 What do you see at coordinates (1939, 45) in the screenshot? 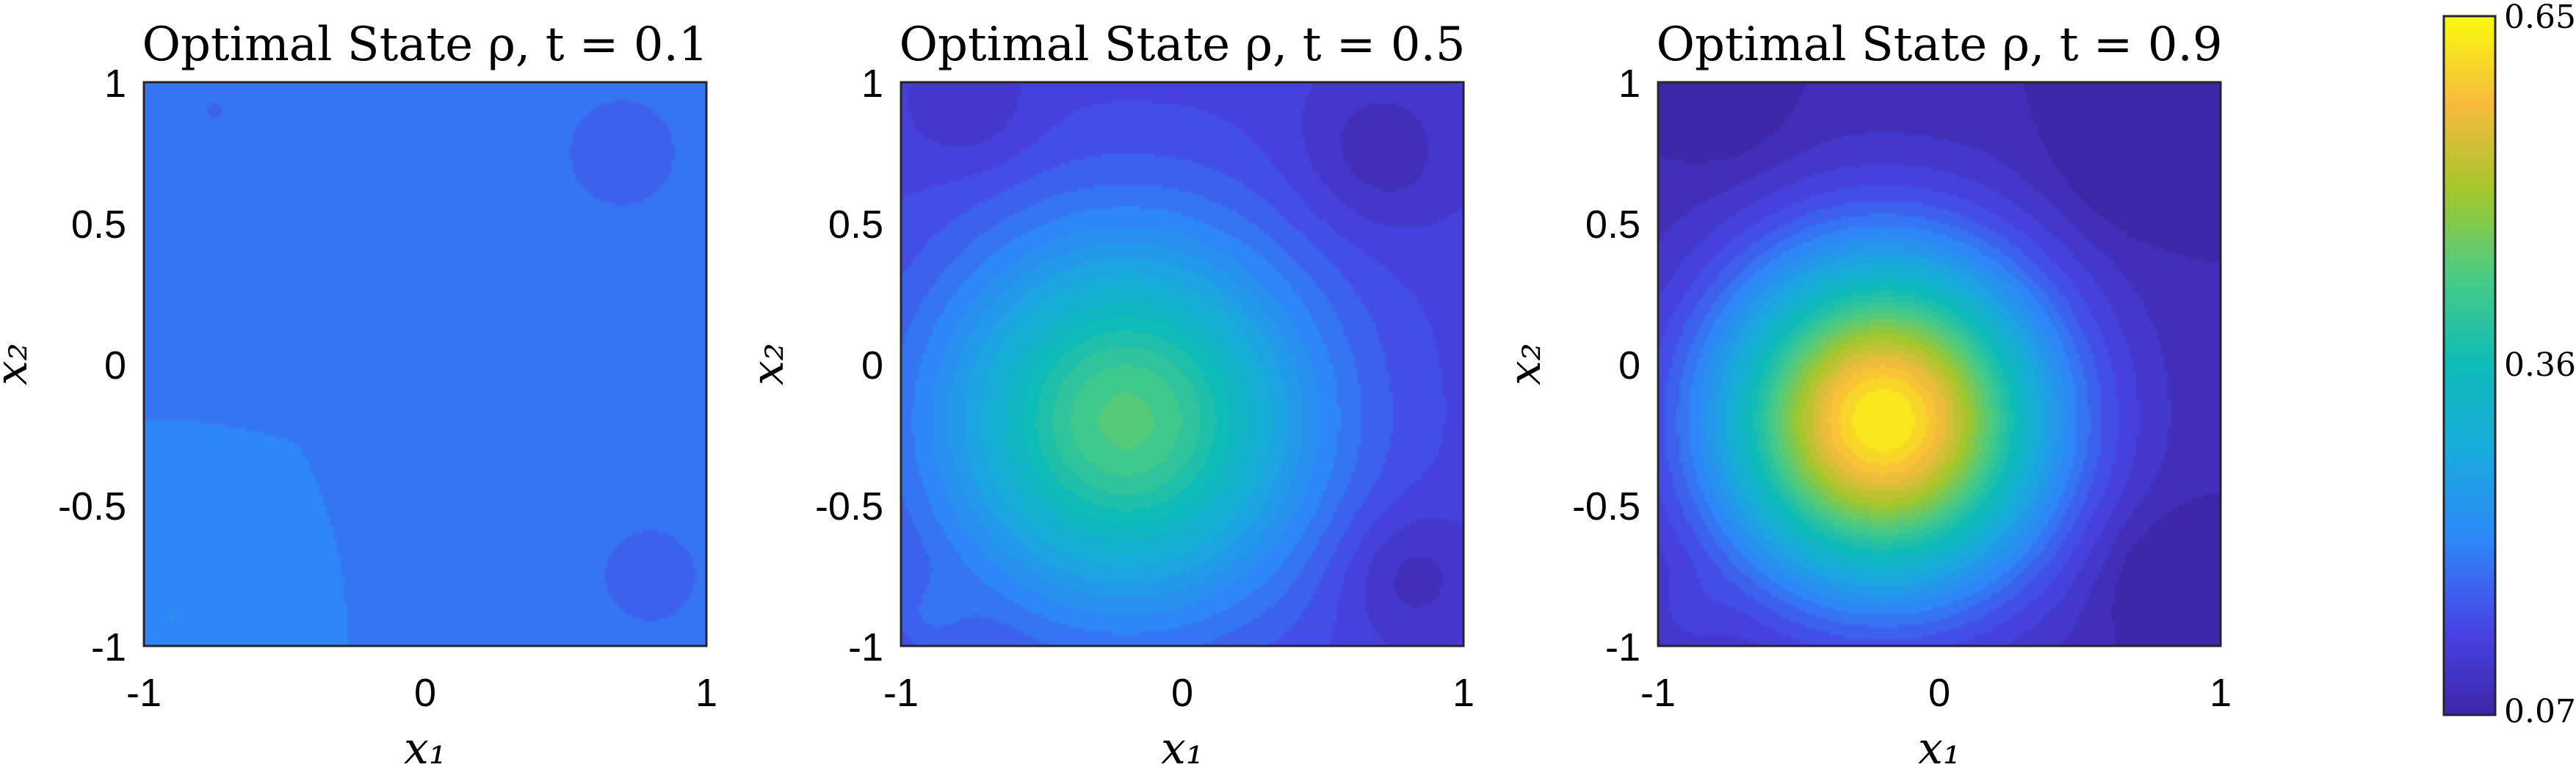
I see `panel-3-title: Optimal State ρ, t = 0.9` at bounding box center [1939, 45].